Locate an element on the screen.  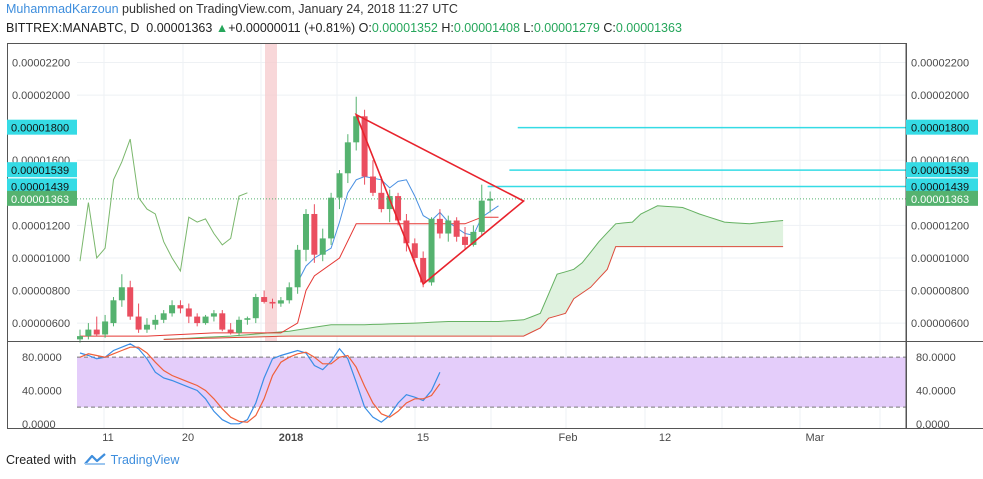
right-price-tick: 0.00000800 is located at coordinates (940, 292).